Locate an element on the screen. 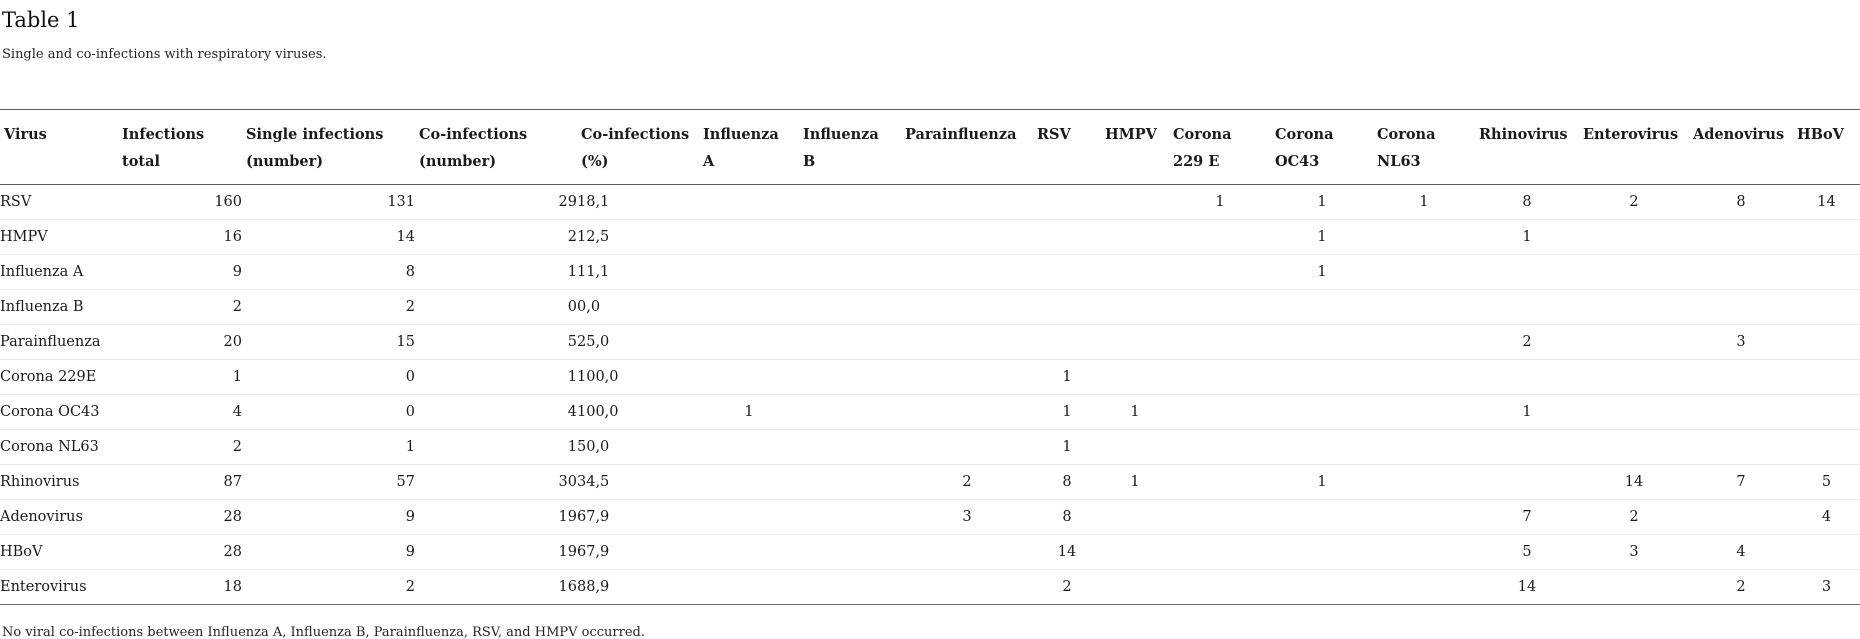 Image resolution: width=1860 pixels, height=639 pixels. table-row-corona-229e: Corona 229E 1 0 1 100,0 1 is located at coordinates (930, 377).